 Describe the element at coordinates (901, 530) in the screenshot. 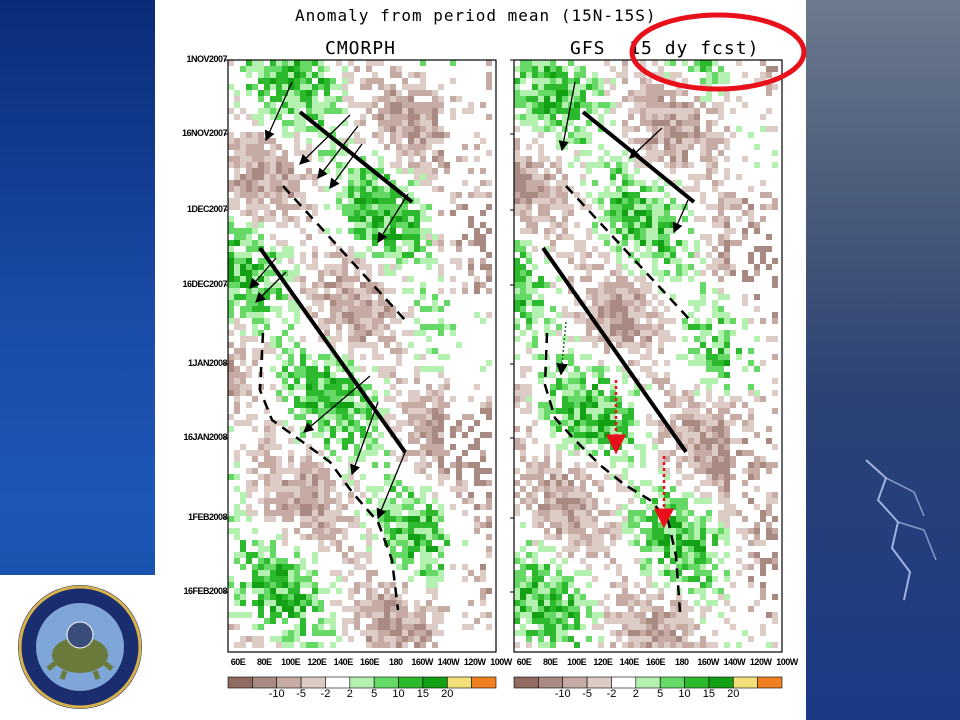

I see `lightning-graphic` at that location.